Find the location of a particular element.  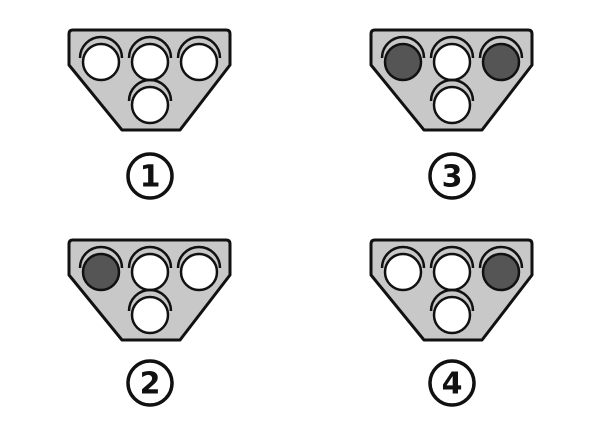

signal-number-badge-3: 3 is located at coordinates (452, 176).